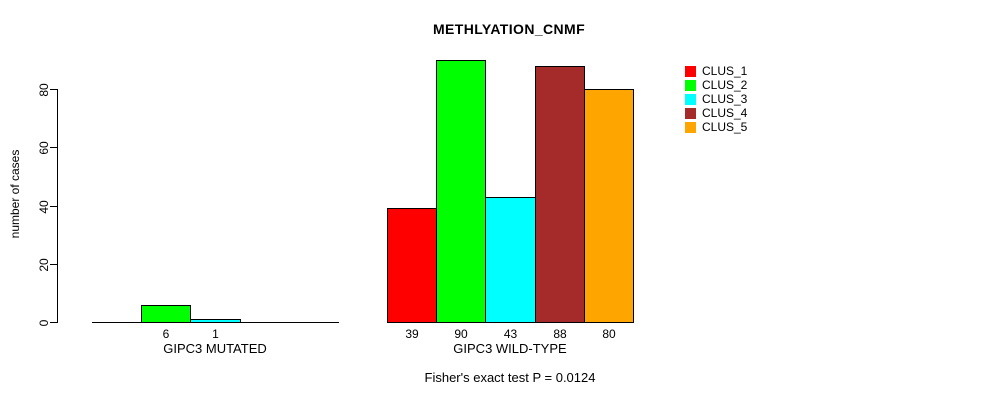  I want to click on group-label-gipc3-mutated: GIPC3 MUTATED, so click(215, 348).